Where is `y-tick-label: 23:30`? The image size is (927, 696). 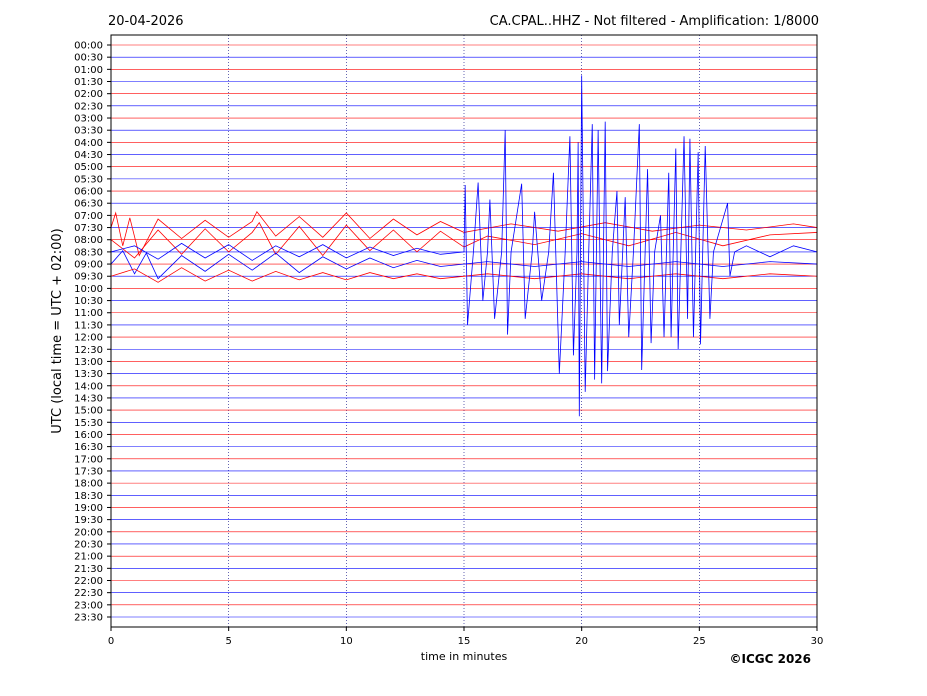
y-tick-label: 23:30 is located at coordinates (88, 618).